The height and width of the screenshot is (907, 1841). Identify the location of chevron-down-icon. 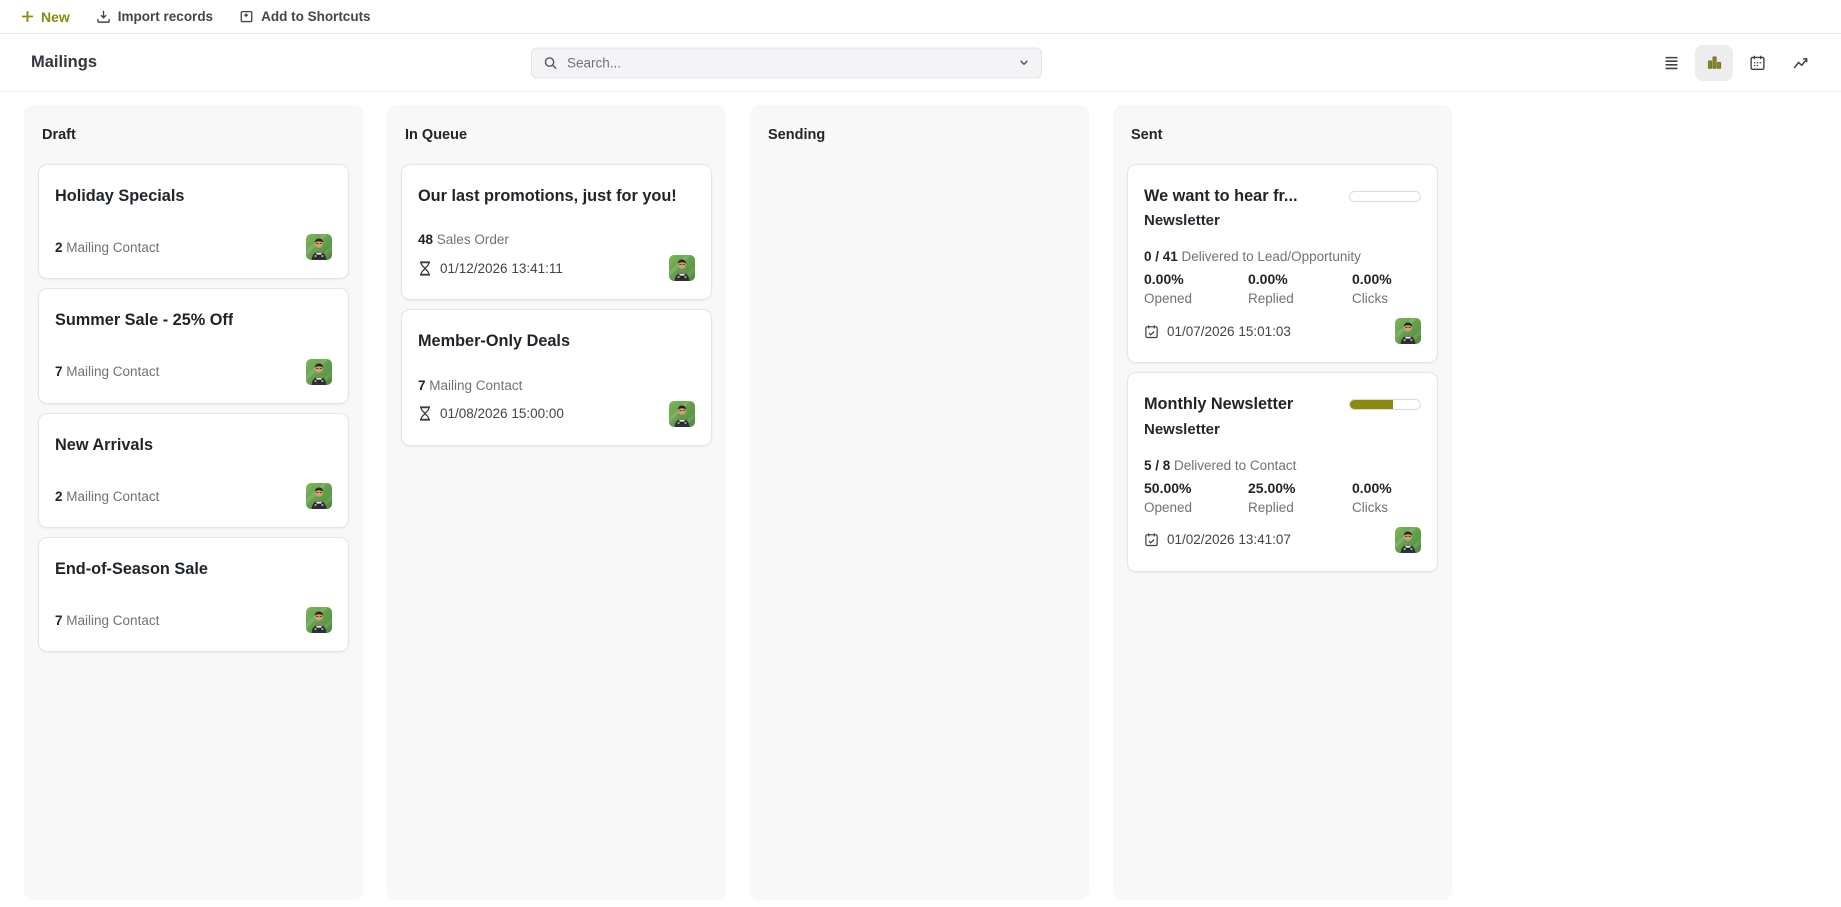
(1024, 63).